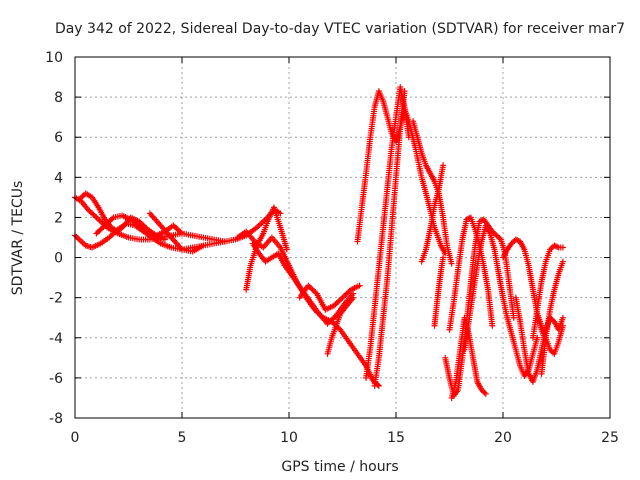 This screenshot has height=480, width=640. What do you see at coordinates (266, 248) in the screenshot?
I see `series-track-g` at bounding box center [266, 248].